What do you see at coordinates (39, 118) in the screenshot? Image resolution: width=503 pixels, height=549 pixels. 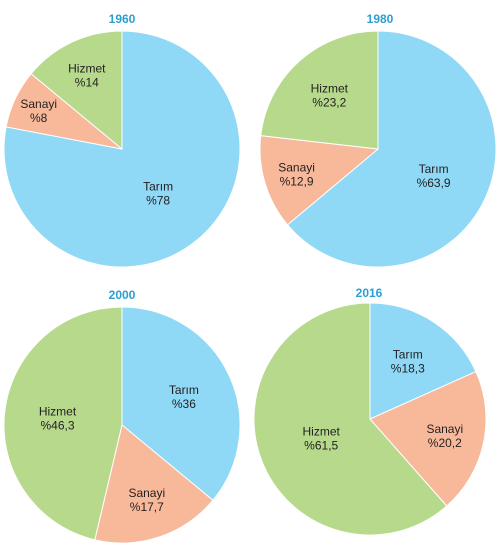 I see `slice-value-label-sanayi: %8` at bounding box center [39, 118].